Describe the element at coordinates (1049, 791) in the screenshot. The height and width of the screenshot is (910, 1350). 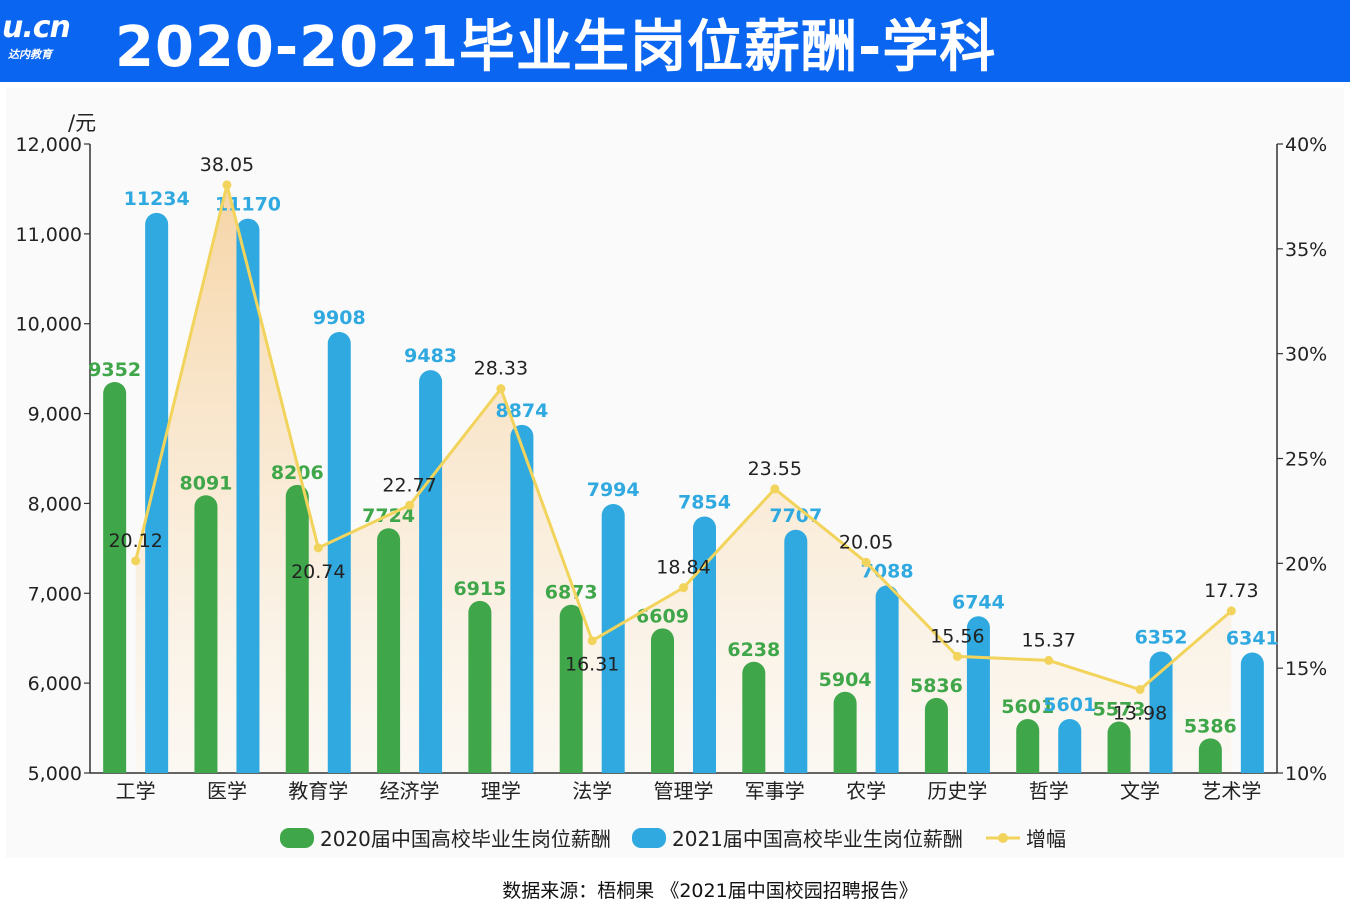
I see `x-tick-label: 哲学` at that location.